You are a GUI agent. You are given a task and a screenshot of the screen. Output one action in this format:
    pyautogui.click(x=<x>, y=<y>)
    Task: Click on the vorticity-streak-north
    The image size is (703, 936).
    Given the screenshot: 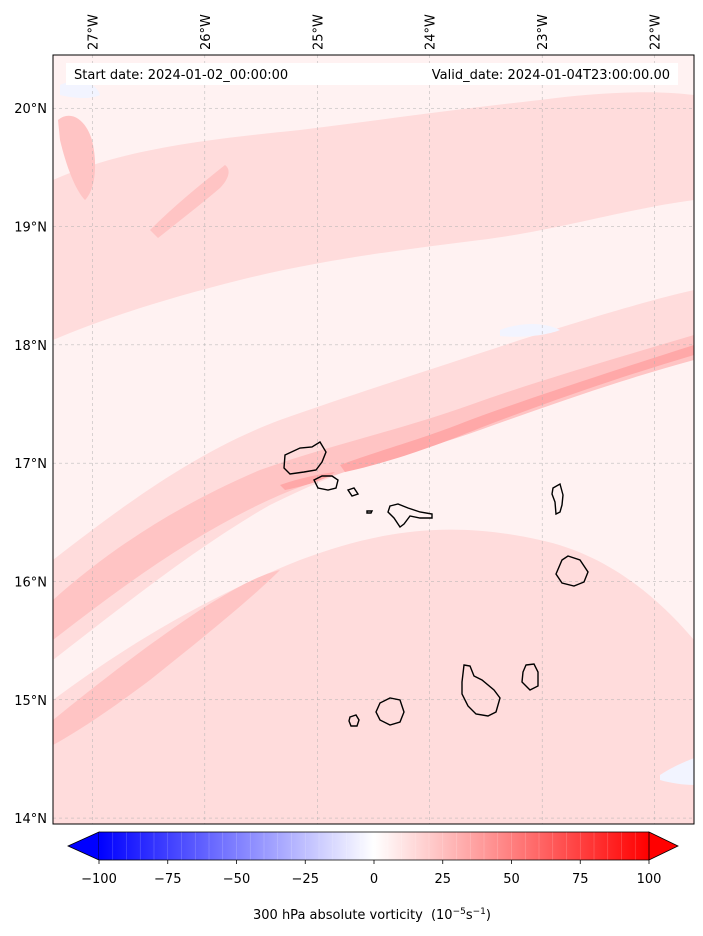 What is the action you would take?
    pyautogui.click(x=189, y=201)
    